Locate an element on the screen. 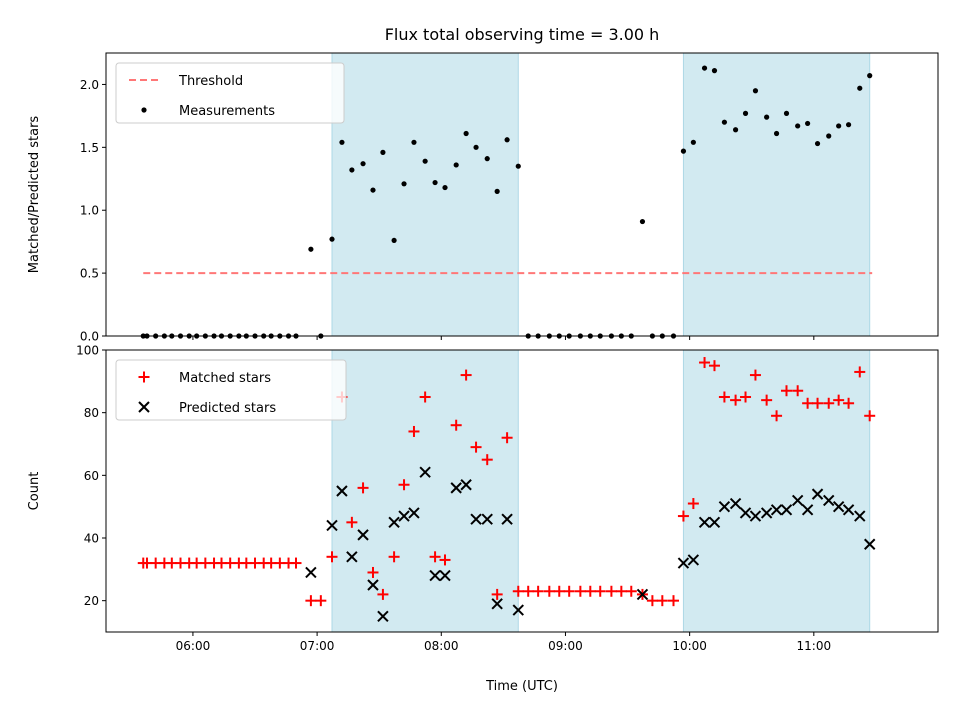 Image resolution: width=960 pixels, height=720 pixels. y-tick-label: 80 is located at coordinates (91, 413).